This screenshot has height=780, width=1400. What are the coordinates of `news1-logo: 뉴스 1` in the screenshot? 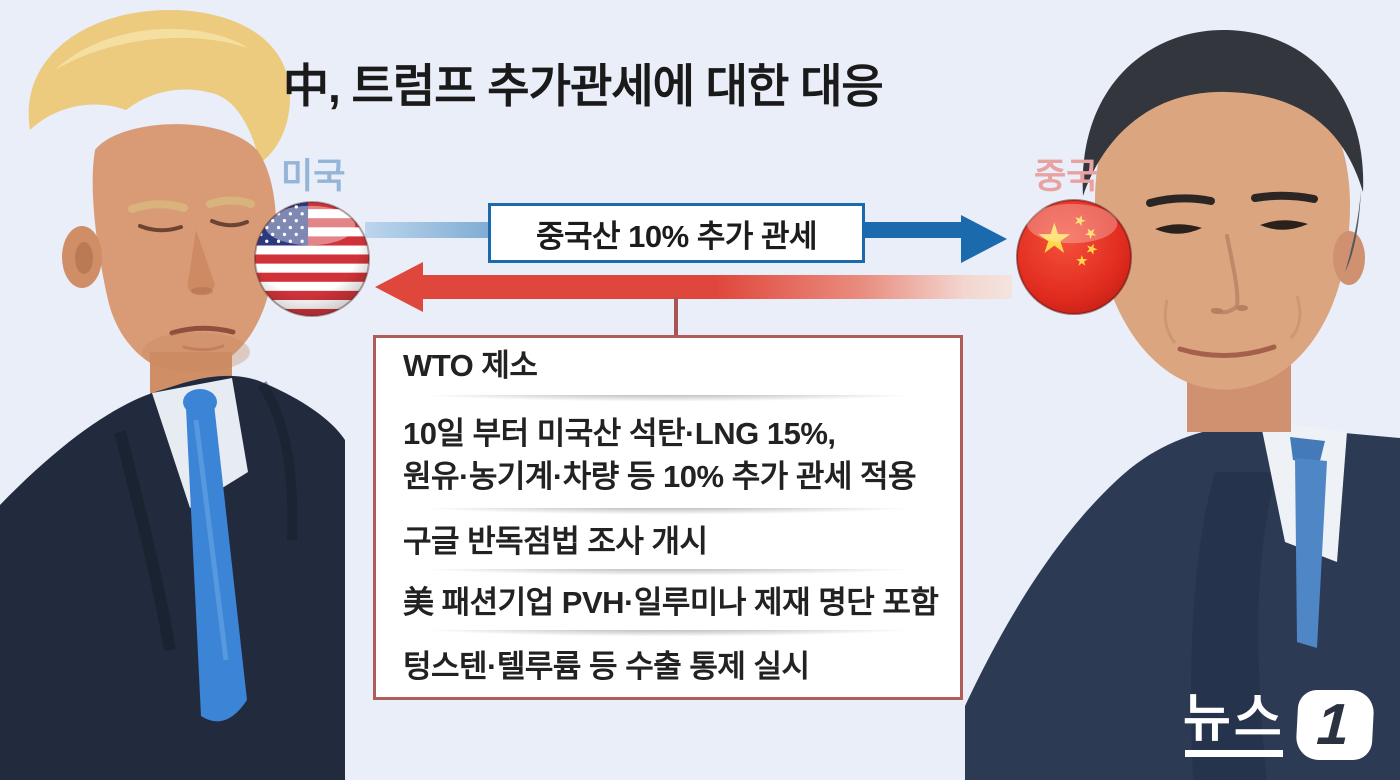 It's located at (1279, 725).